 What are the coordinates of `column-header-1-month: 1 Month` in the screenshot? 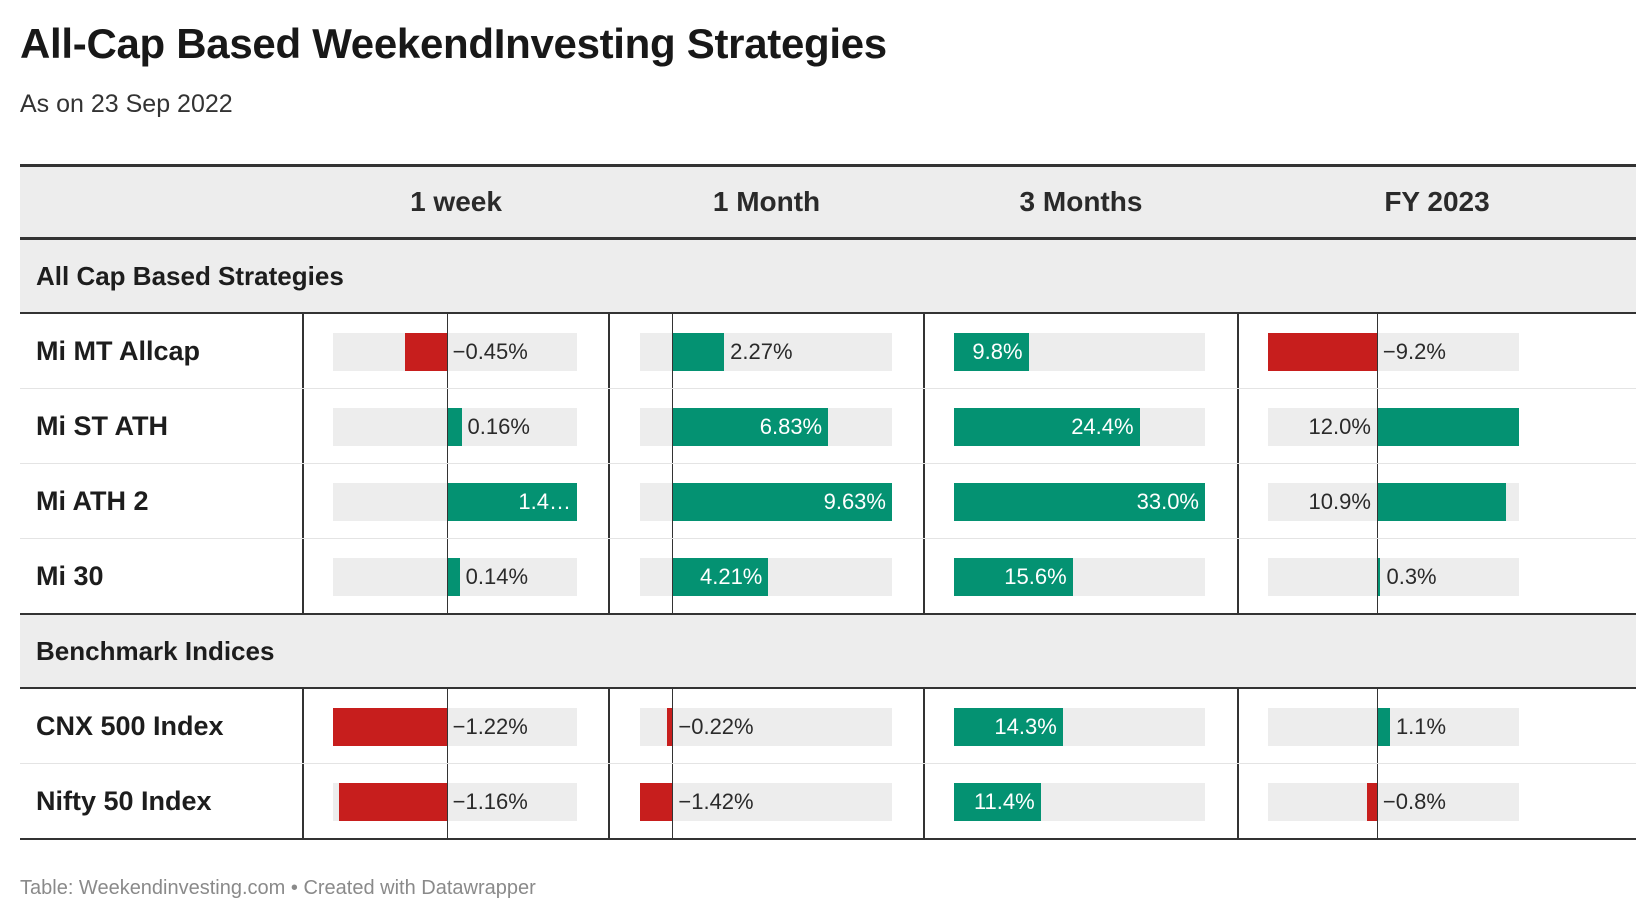 It's located at (766, 201).